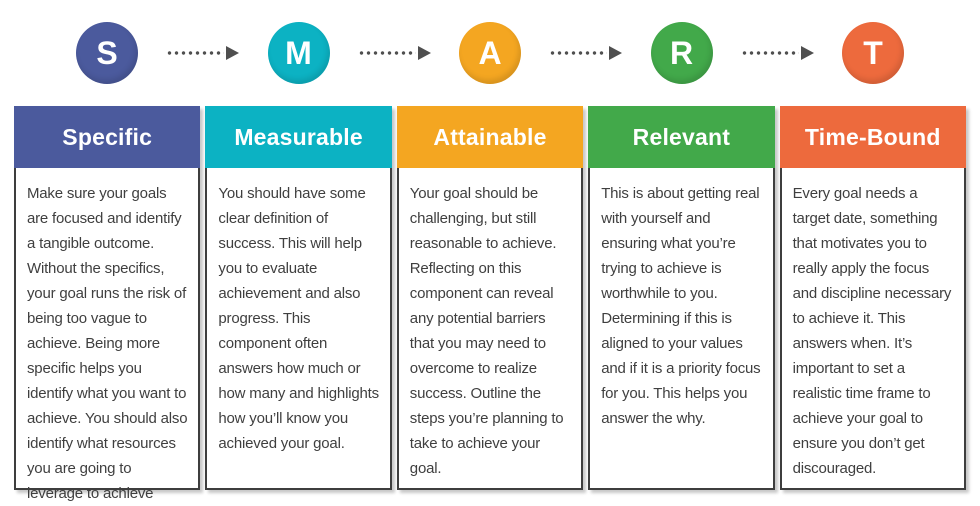 The height and width of the screenshot is (506, 980). What do you see at coordinates (872, 137) in the screenshot?
I see `column-header-time-bound: Time-Bound` at bounding box center [872, 137].